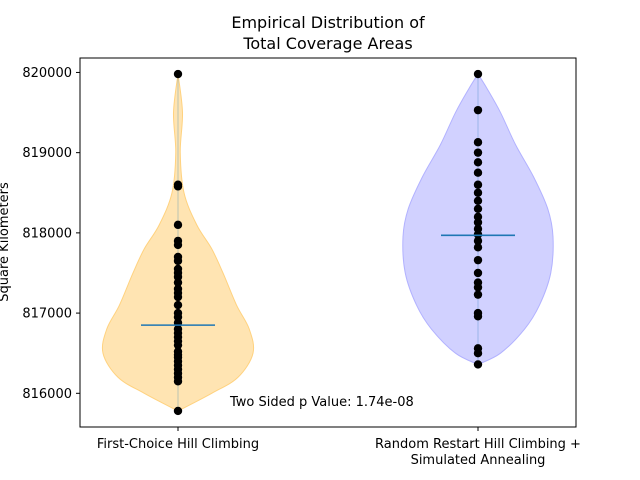 The height and width of the screenshot is (480, 640). Describe the element at coordinates (47, 73) in the screenshot. I see `y-tick-label: 820000` at that location.